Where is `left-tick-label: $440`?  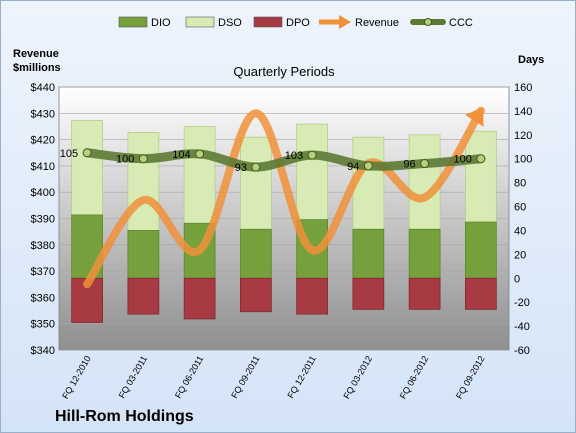
left-tick-label: $440 is located at coordinates (43, 88).